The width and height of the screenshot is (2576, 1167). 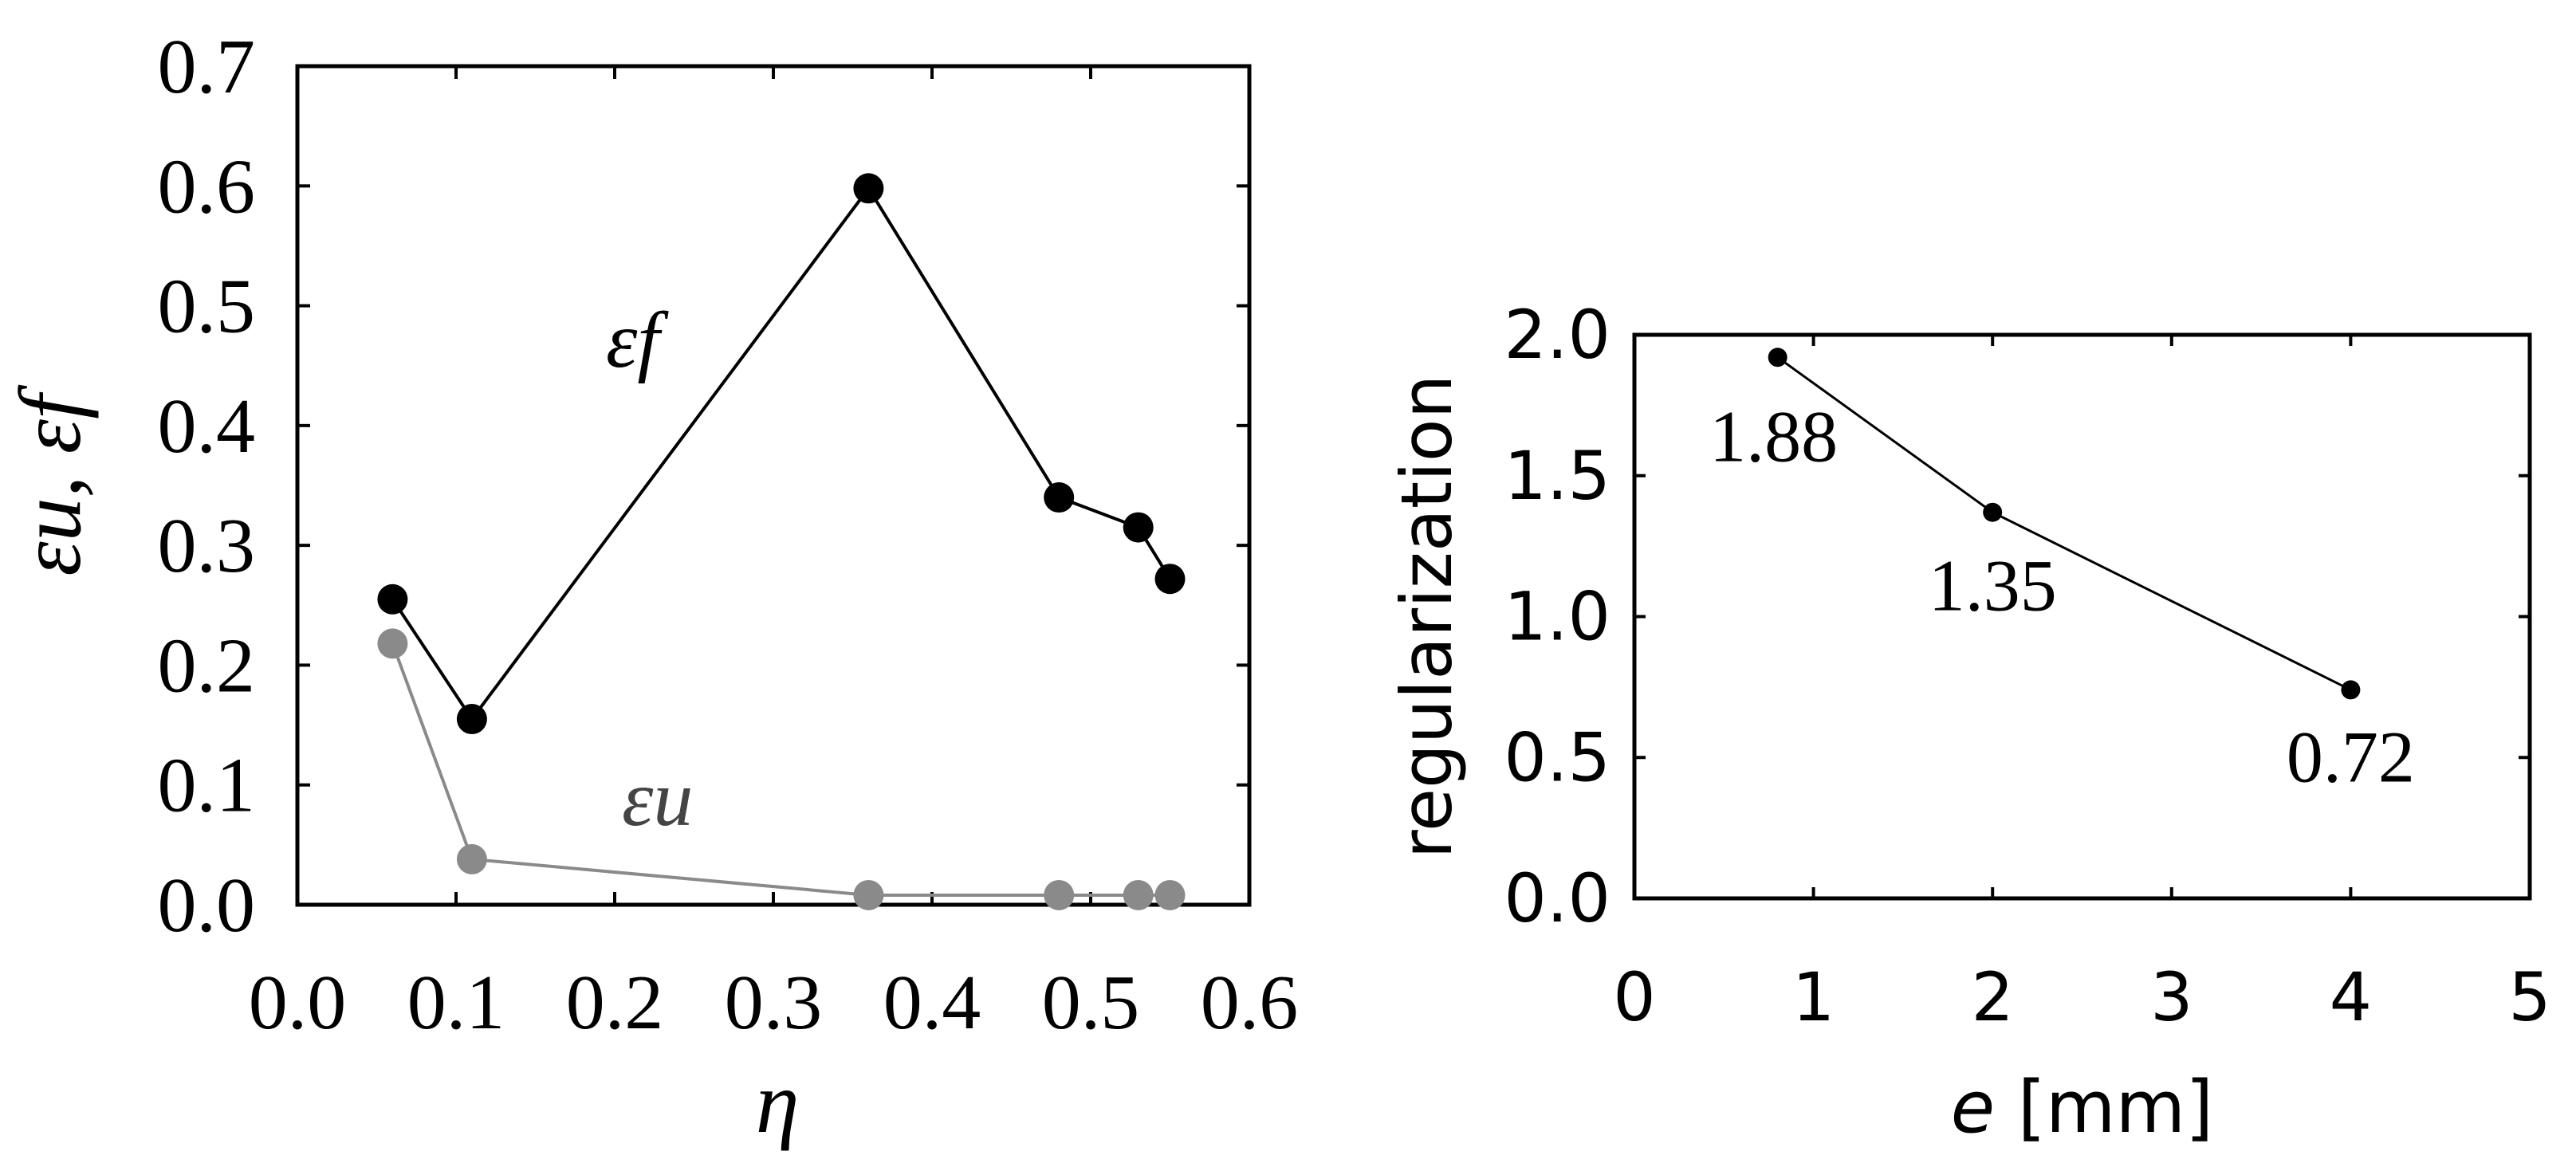 What do you see at coordinates (1091, 1003) in the screenshot?
I see `left-x-tick-label: 0.5` at bounding box center [1091, 1003].